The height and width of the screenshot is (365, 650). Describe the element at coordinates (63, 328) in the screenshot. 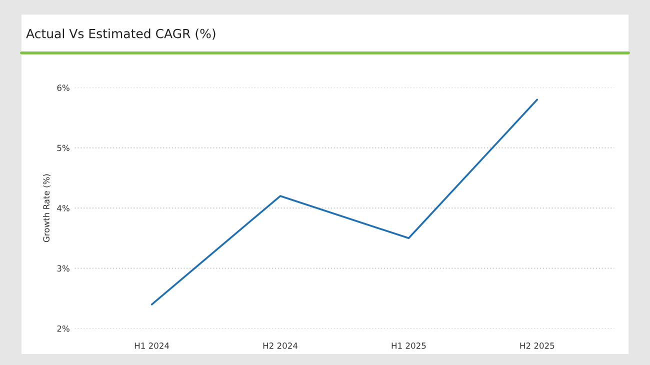

I see `y-tick-label: 2%` at that location.